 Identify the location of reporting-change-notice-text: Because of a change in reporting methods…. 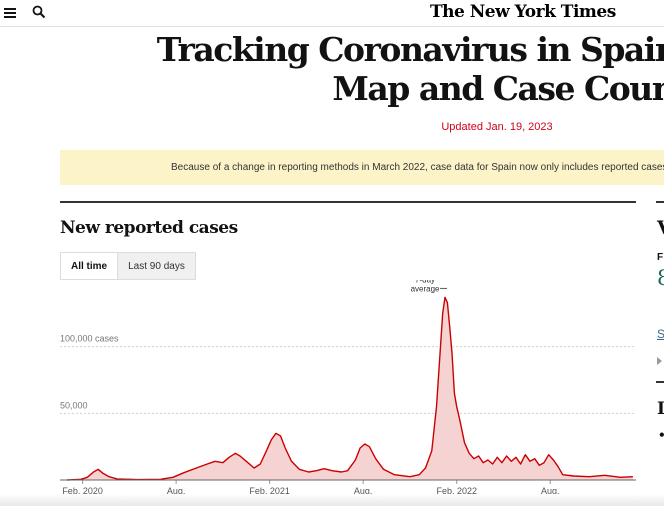
(417, 167).